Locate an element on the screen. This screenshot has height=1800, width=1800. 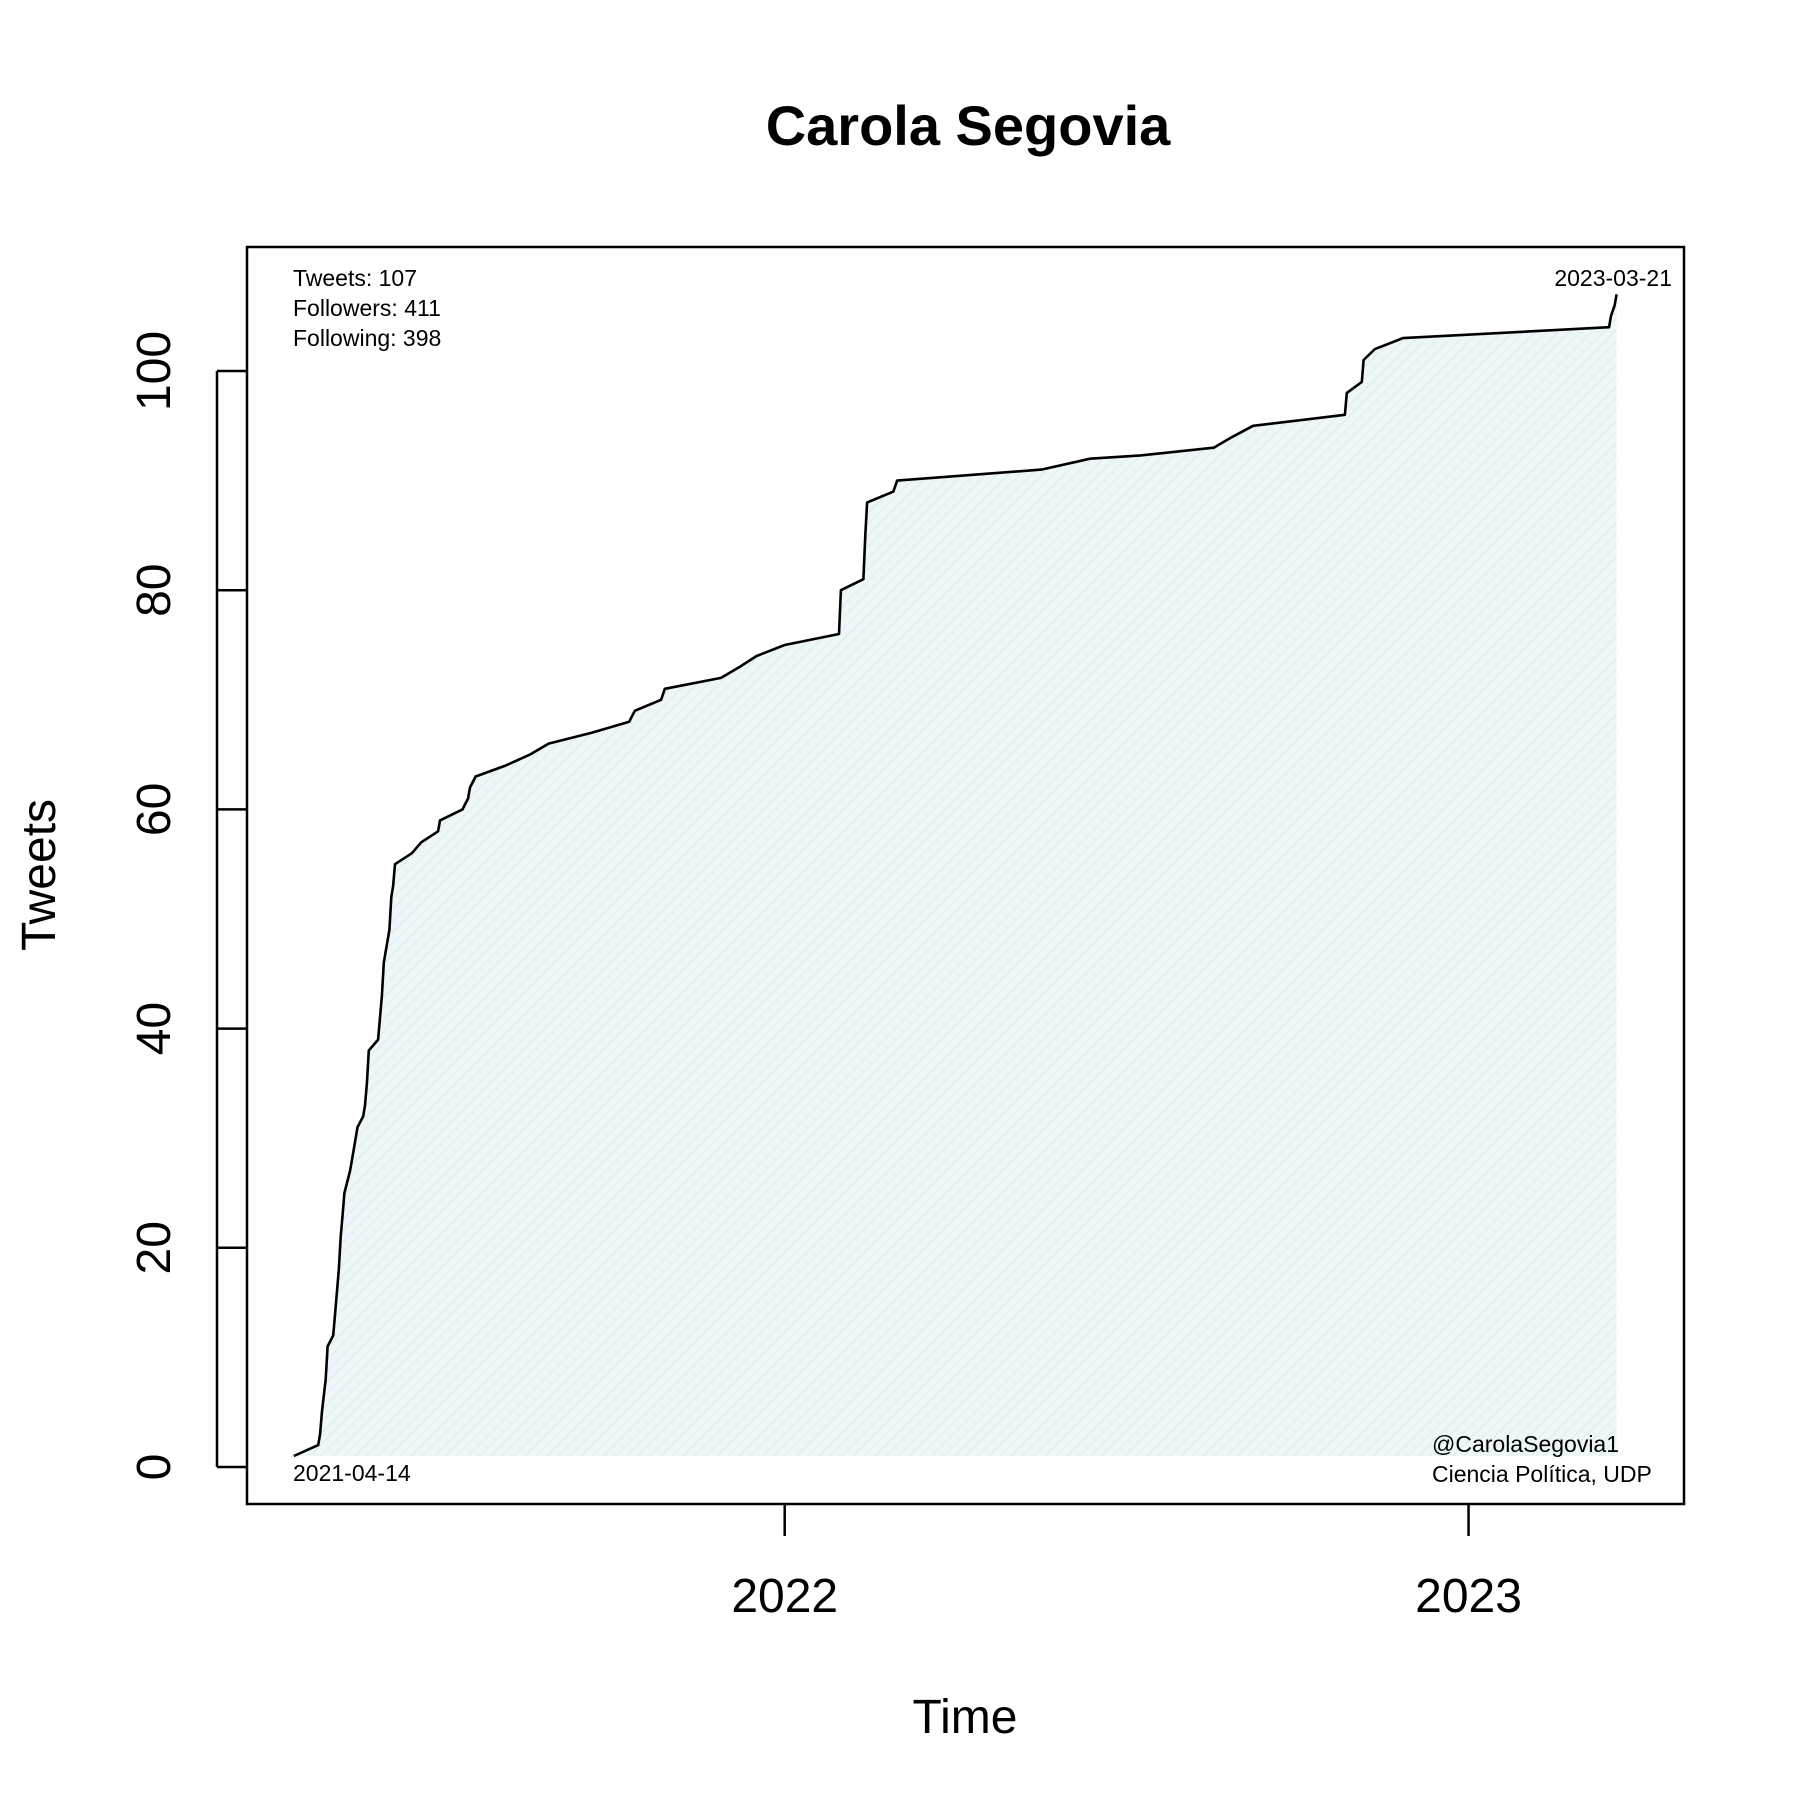
stat-followers: Followers: 411 is located at coordinates (367, 308).